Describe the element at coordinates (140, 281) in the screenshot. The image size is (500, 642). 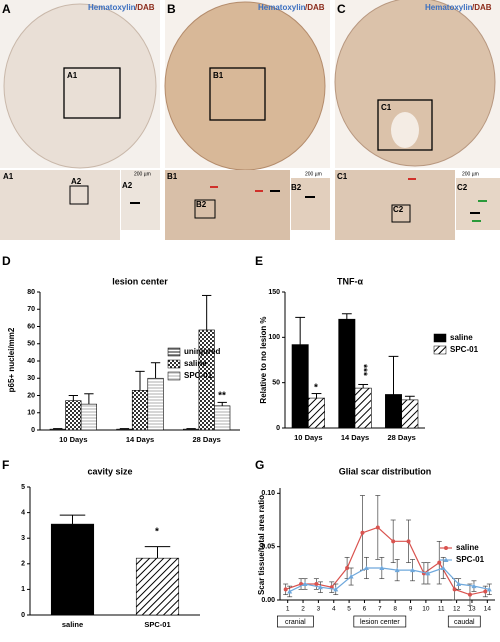
I see `chart-title: lesion center` at that location.